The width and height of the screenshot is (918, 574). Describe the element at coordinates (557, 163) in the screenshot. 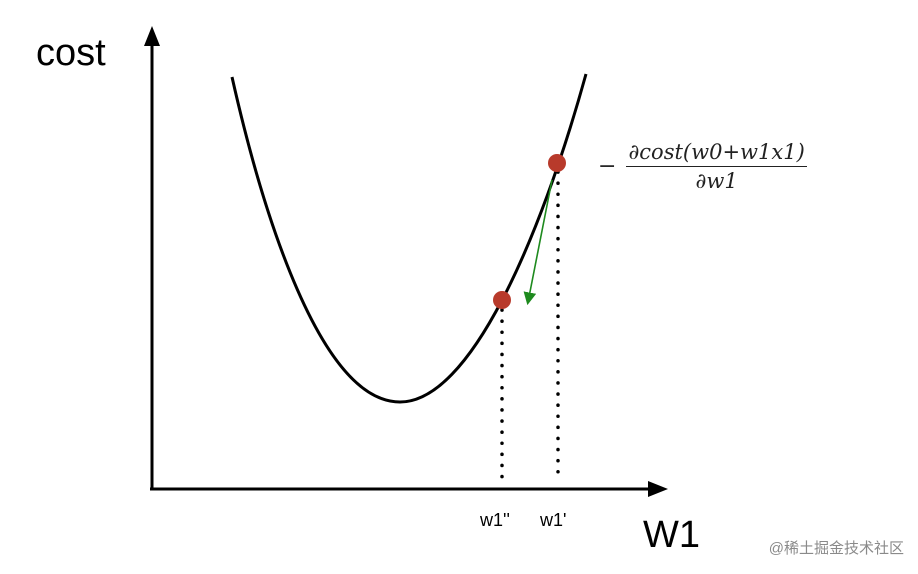

I see `point-w1-prime` at that location.